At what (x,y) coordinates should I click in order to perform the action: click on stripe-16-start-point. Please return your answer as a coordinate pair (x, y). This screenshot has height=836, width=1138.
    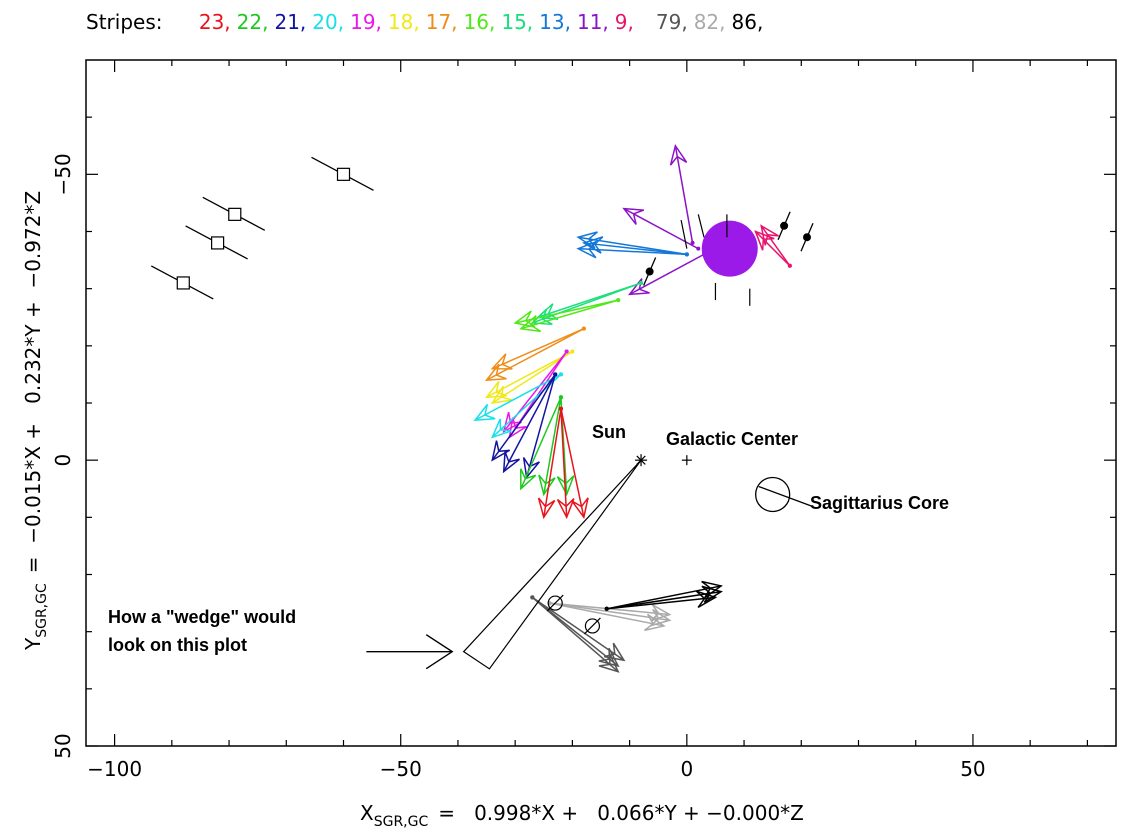
    Looking at the image, I should click on (618, 300).